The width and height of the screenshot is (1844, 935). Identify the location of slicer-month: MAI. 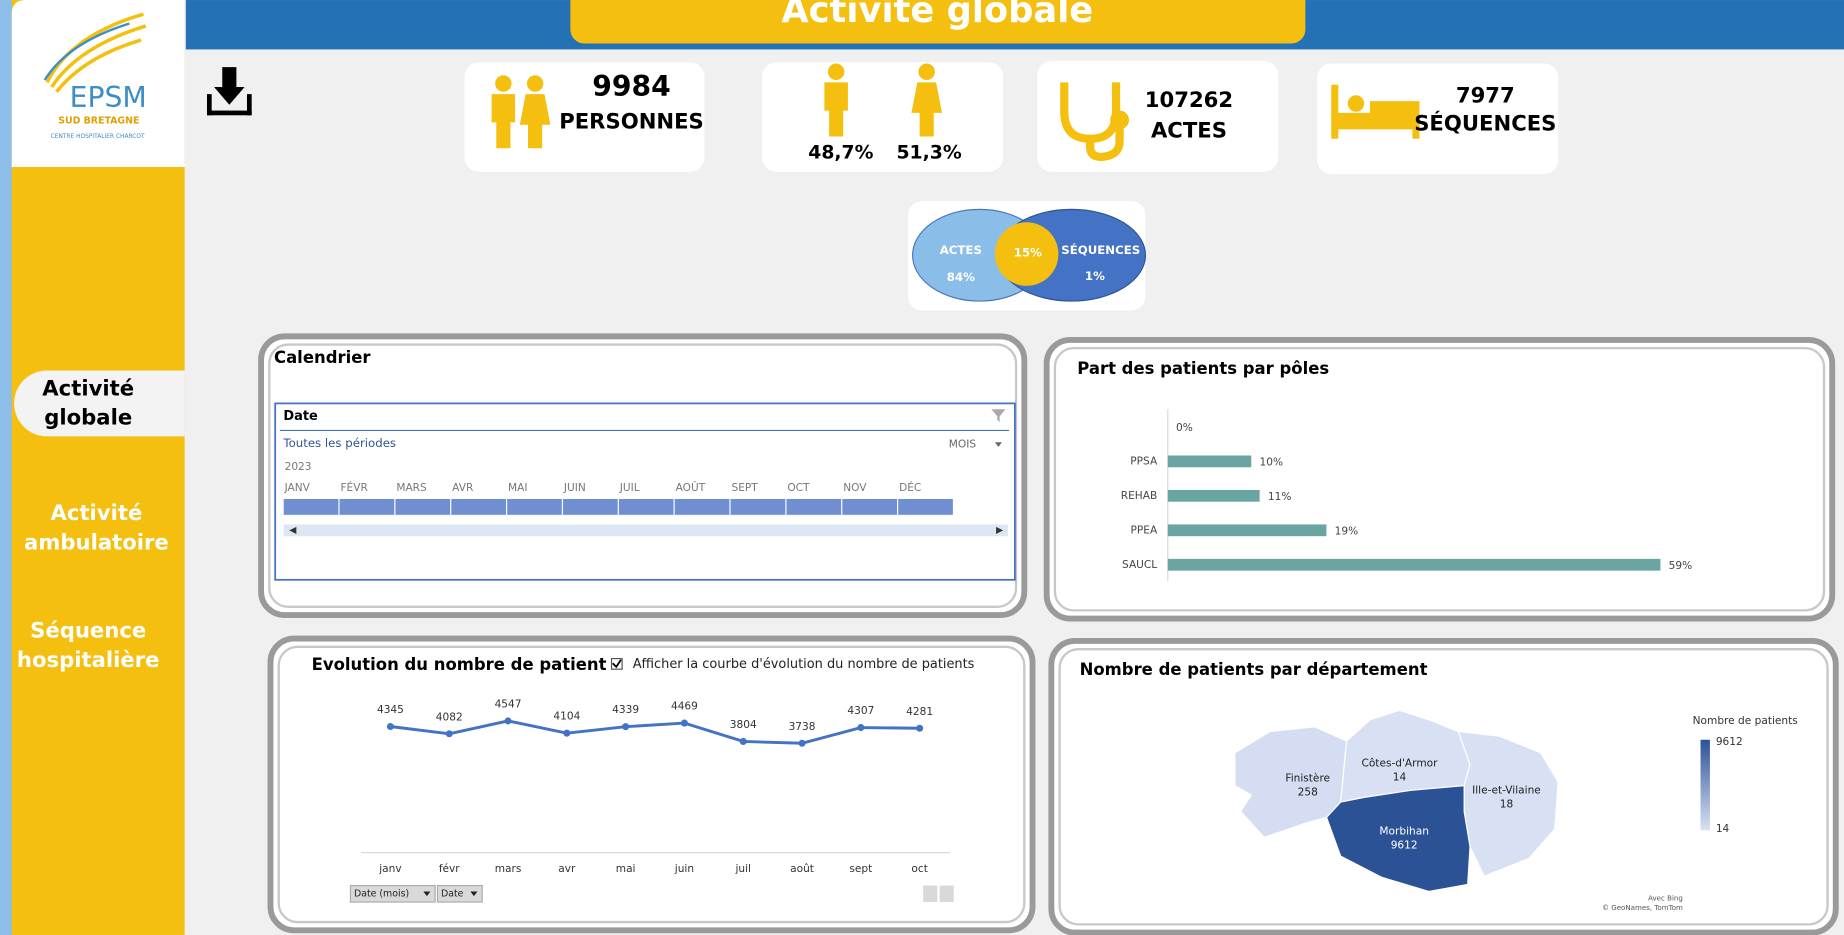
(517, 488).